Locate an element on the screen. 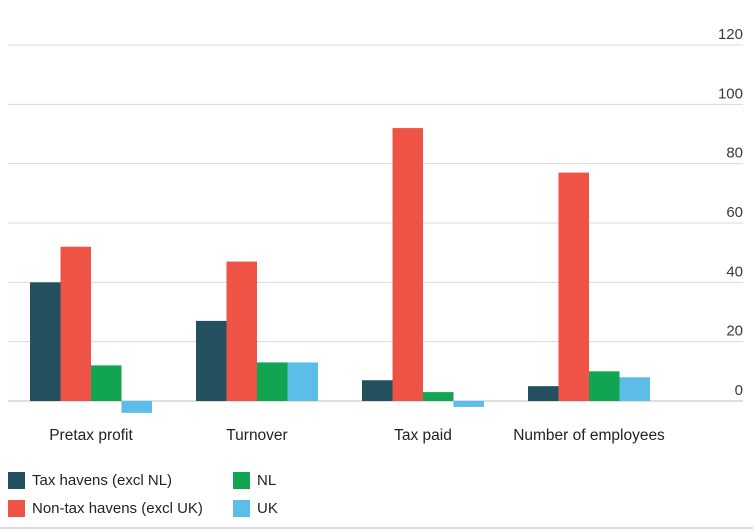  legend-item-nl: NL is located at coordinates (254, 480).